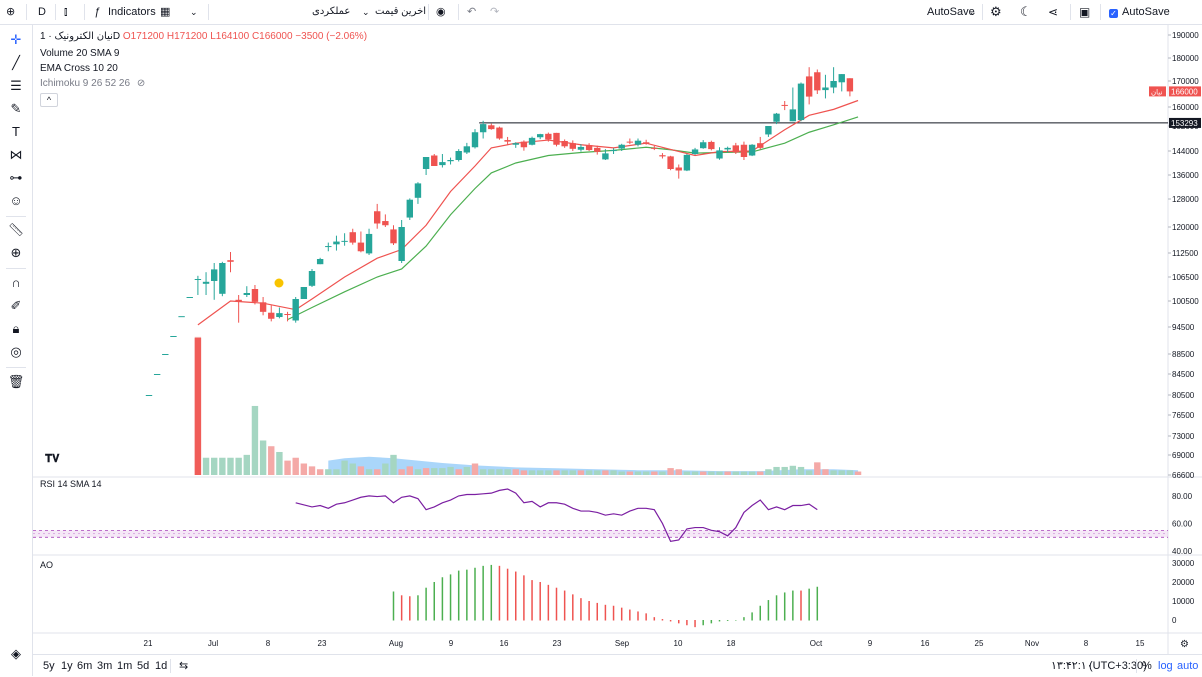 The image size is (1202, 677). What do you see at coordinates (16, 62) in the screenshot?
I see `trend-line-icon: ╱` at bounding box center [16, 62].